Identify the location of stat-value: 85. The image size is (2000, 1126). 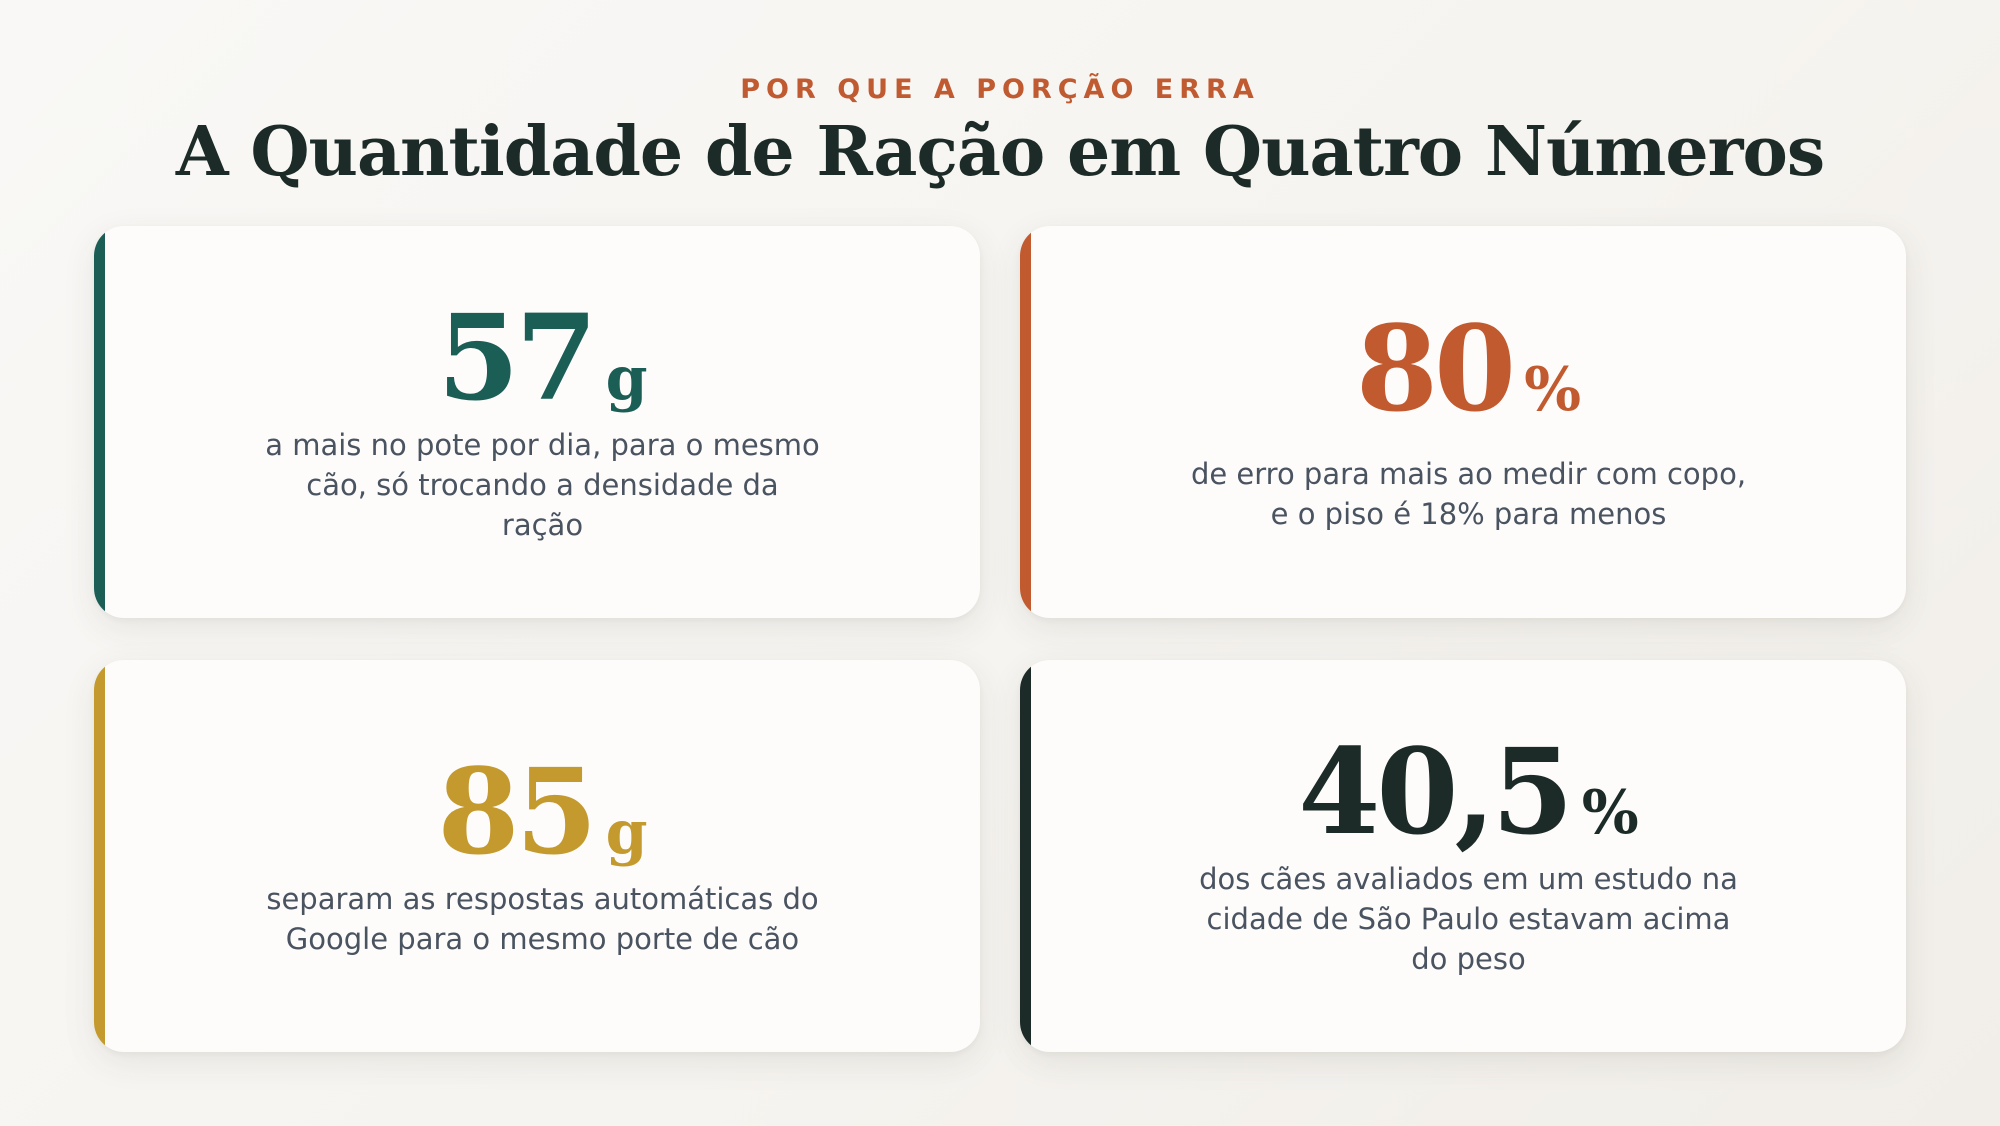
(517, 811).